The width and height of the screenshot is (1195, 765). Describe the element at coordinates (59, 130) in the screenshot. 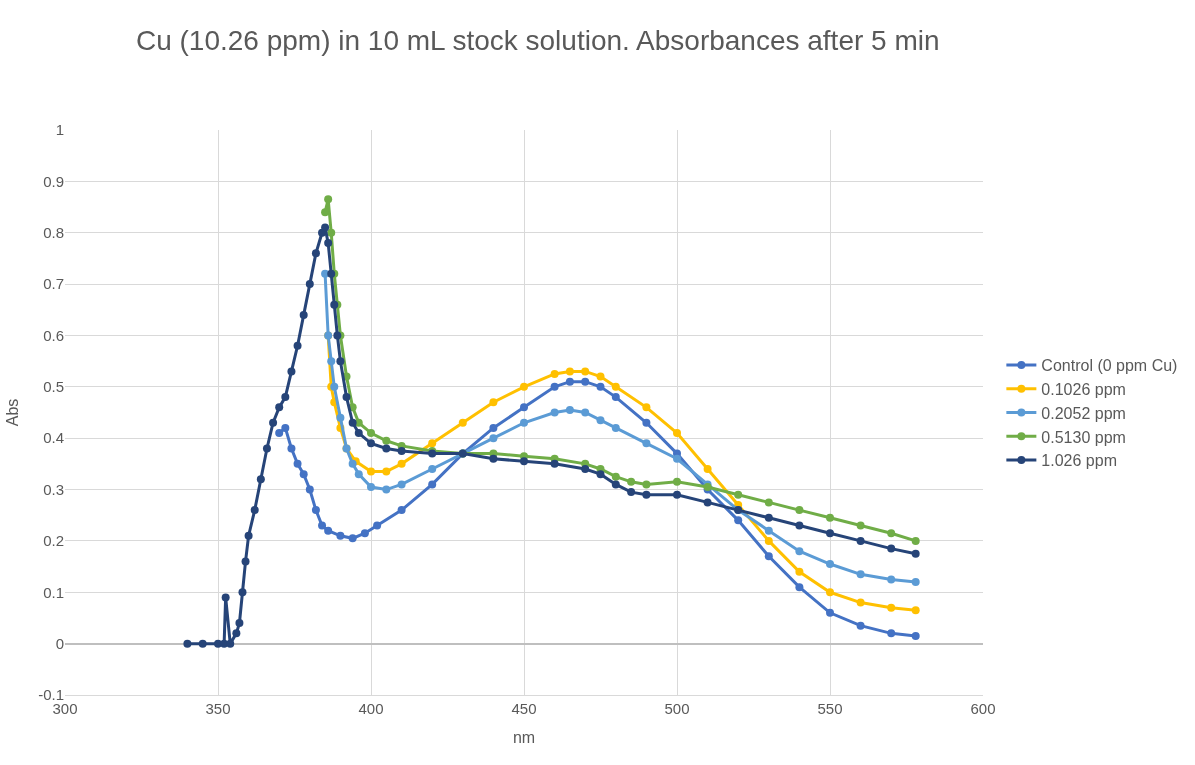

I see `y-tick-label: 1` at that location.